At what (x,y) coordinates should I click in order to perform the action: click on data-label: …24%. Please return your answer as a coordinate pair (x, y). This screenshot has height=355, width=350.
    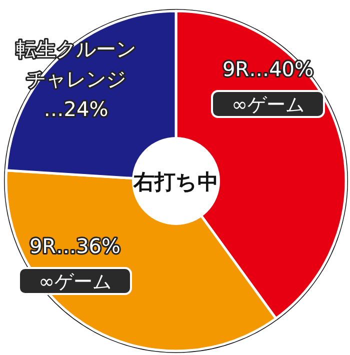
    Looking at the image, I should click on (76, 109).